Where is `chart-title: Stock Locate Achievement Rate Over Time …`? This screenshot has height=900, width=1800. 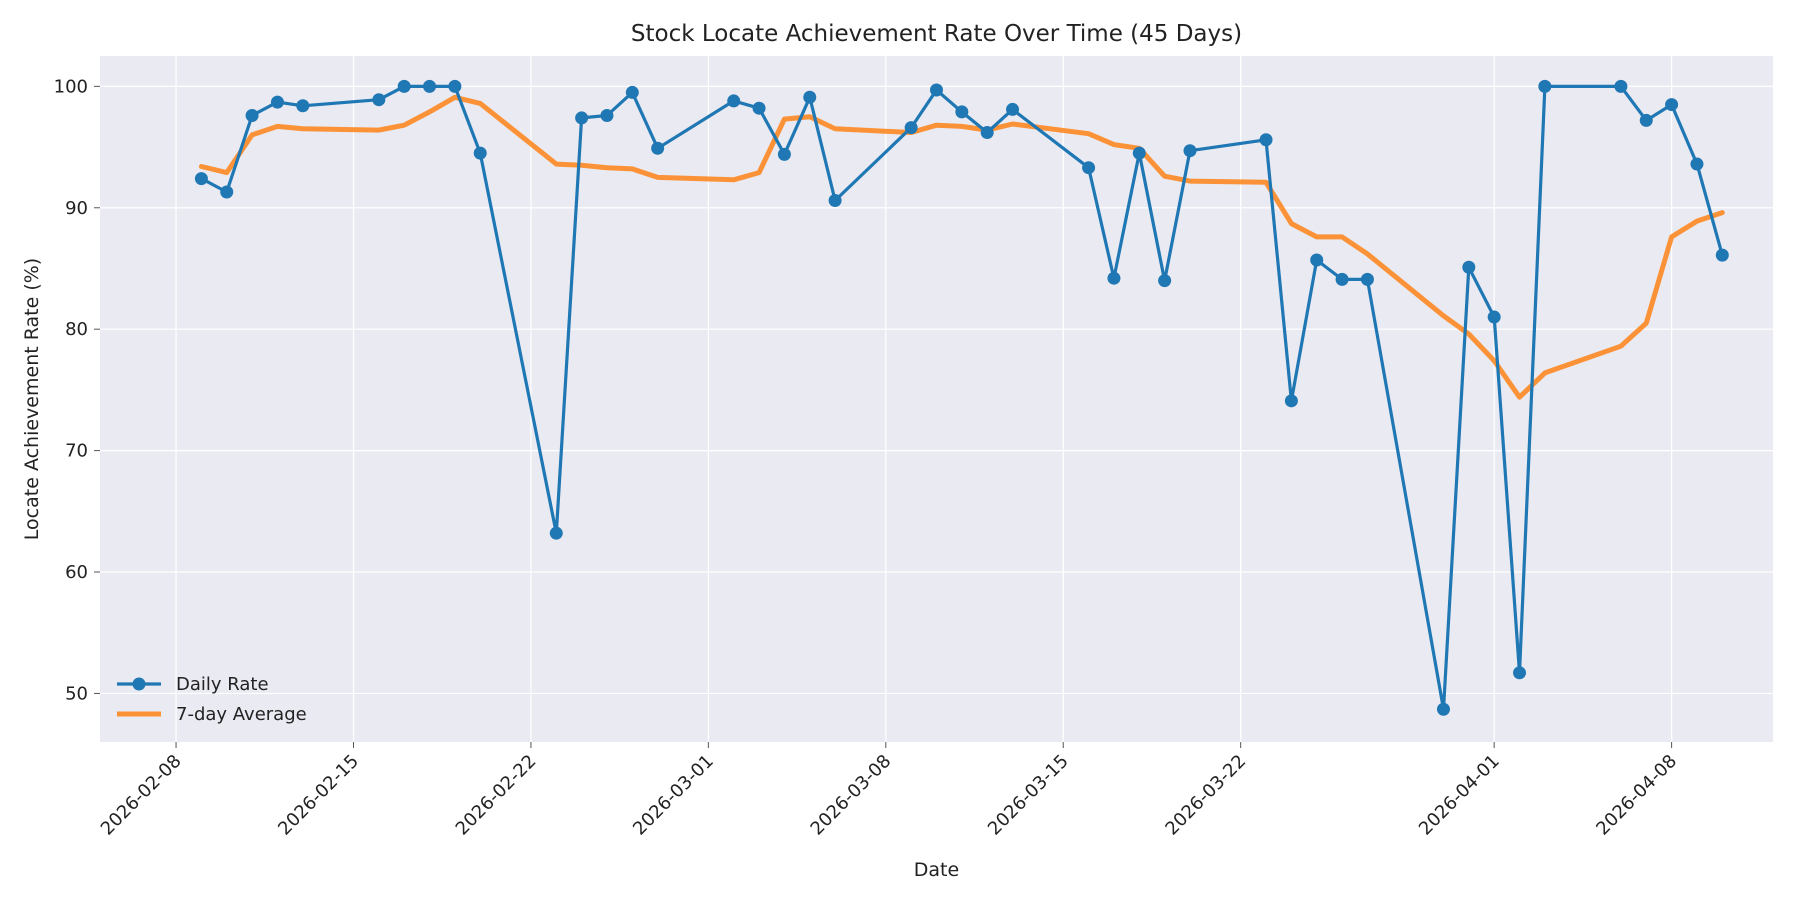 chart-title: Stock Locate Achievement Rate Over Time … is located at coordinates (936, 34).